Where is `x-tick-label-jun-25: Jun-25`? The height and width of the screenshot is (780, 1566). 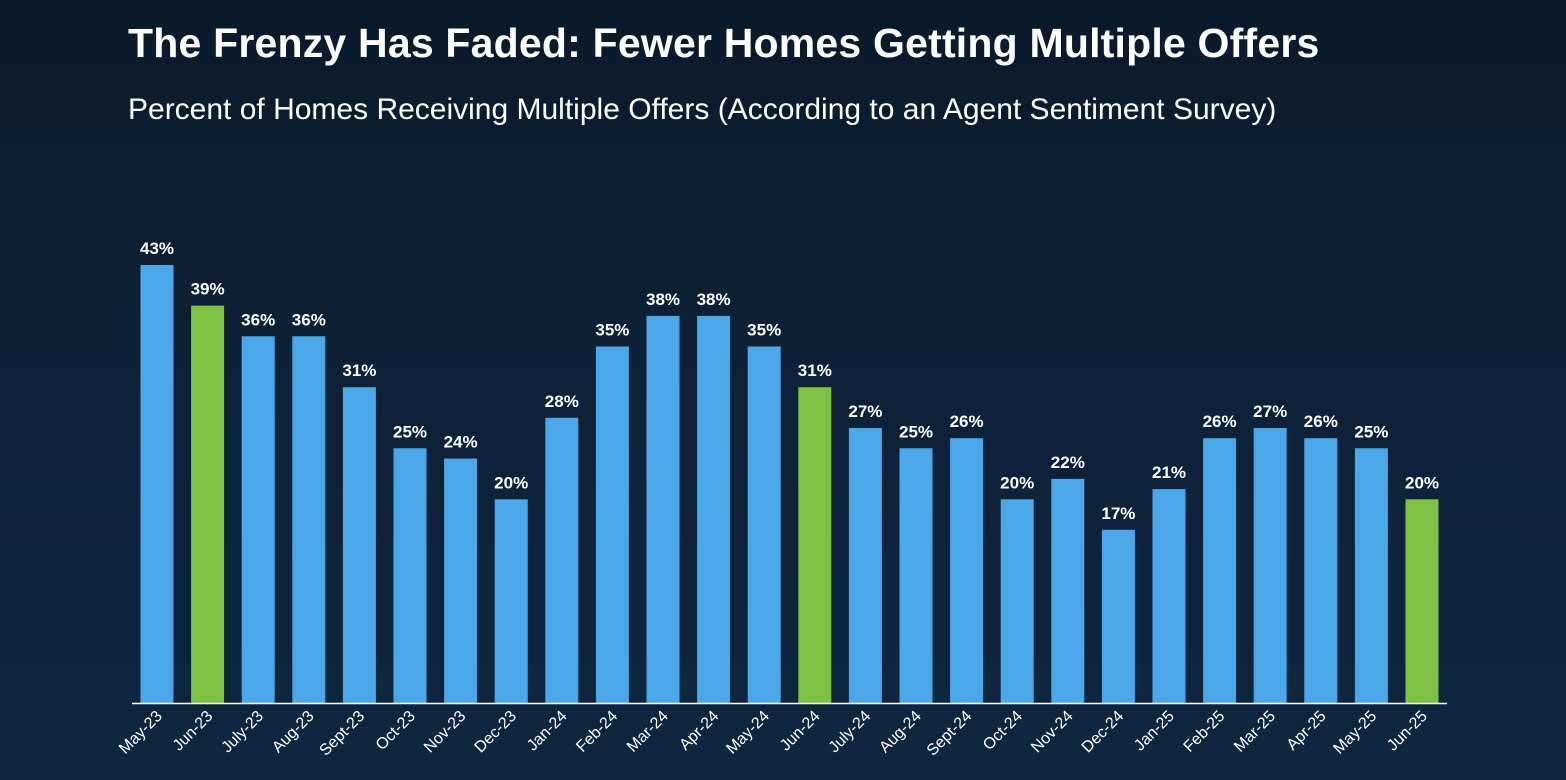
x-tick-label-jun-25: Jun-25 is located at coordinates (1407, 731).